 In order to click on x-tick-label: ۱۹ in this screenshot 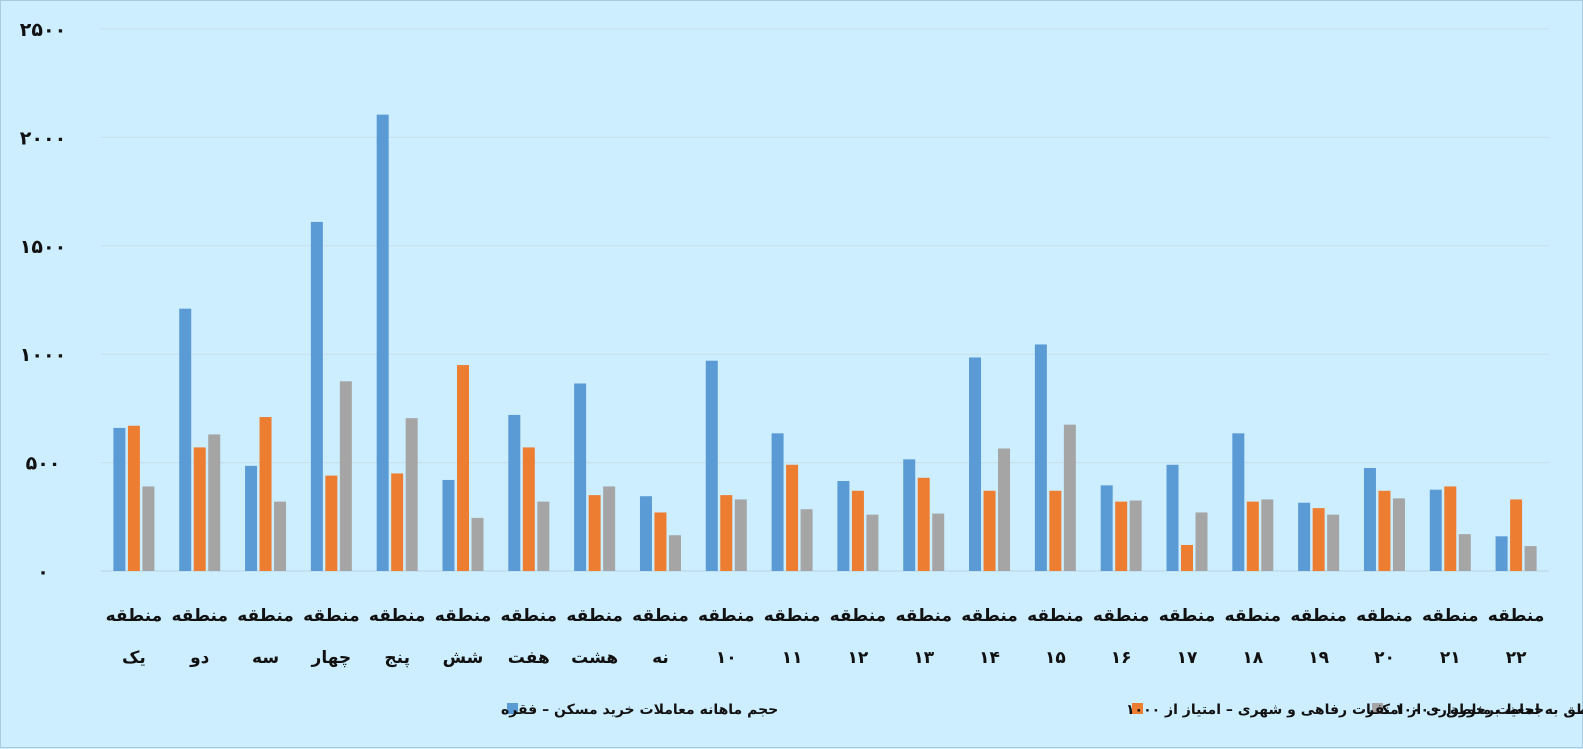, I will do `click(1318, 658)`.